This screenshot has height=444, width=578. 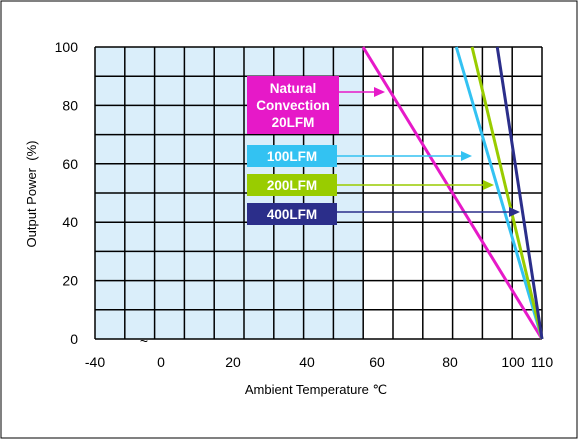 I want to click on axis-break-mark: ~, so click(x=144, y=341).